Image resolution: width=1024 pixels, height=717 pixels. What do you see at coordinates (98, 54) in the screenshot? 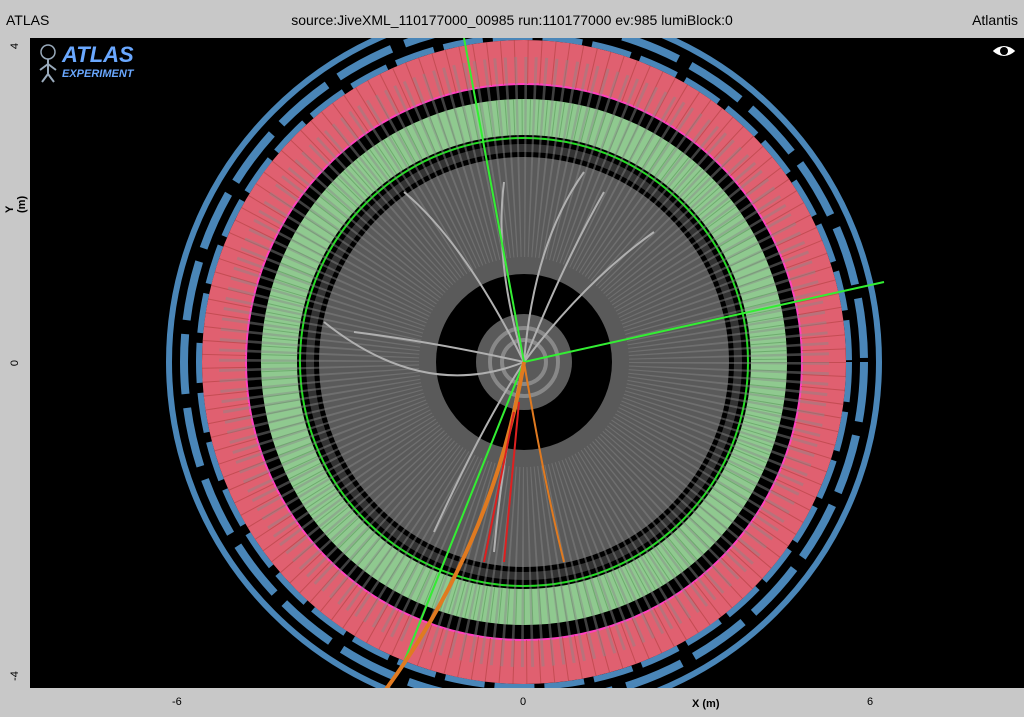
I see `logo-text-atlas: ATLAS` at bounding box center [98, 54].